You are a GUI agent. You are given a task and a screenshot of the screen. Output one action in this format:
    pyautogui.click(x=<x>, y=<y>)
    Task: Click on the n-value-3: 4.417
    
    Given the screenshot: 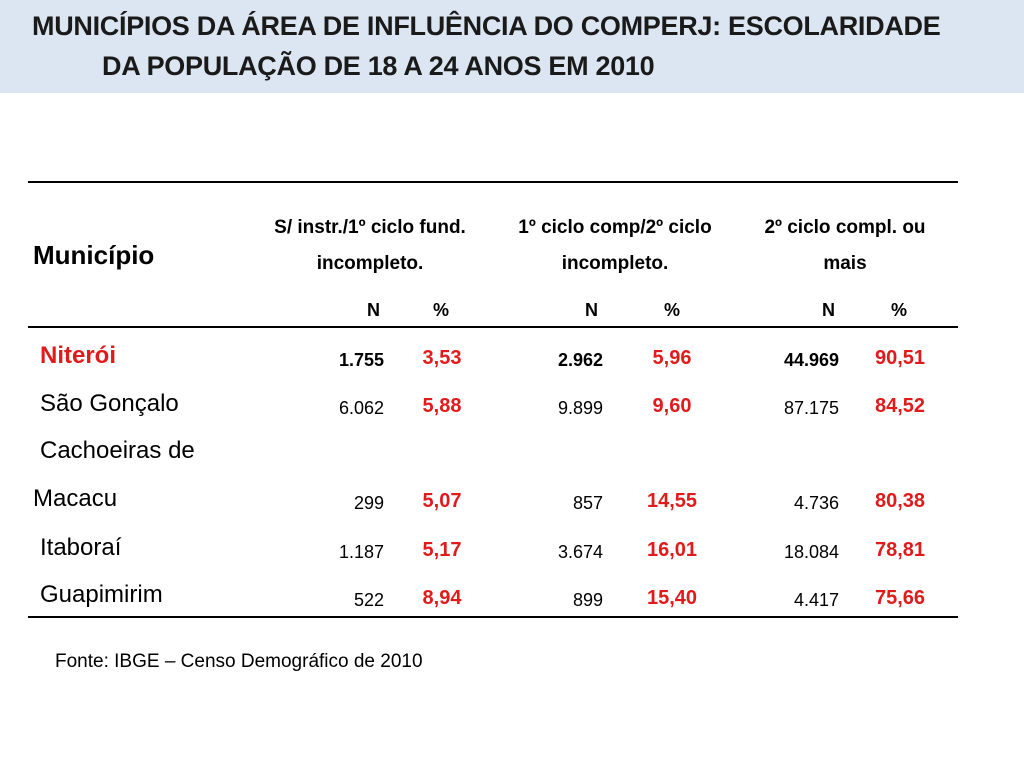 What is the action you would take?
    pyautogui.click(x=816, y=600)
    